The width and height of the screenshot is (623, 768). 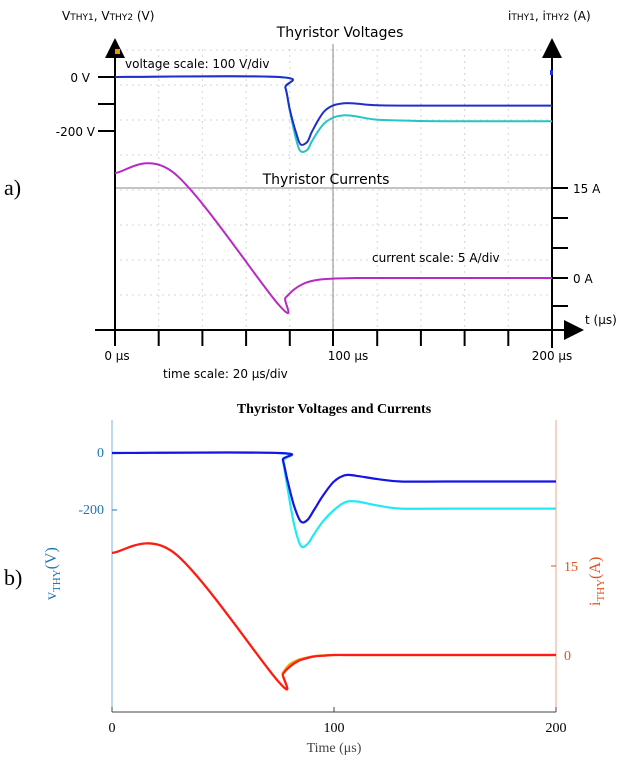 What do you see at coordinates (333, 487) in the screenshot?
I see `sim-voltage-thy1-trace` at bounding box center [333, 487].